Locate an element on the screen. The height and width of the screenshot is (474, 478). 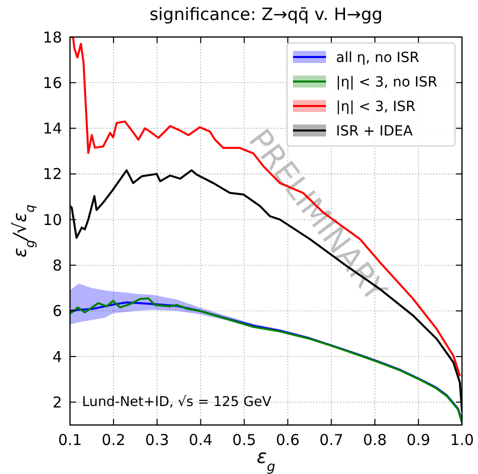
y-tick-label: 18 is located at coordinates (52, 37).